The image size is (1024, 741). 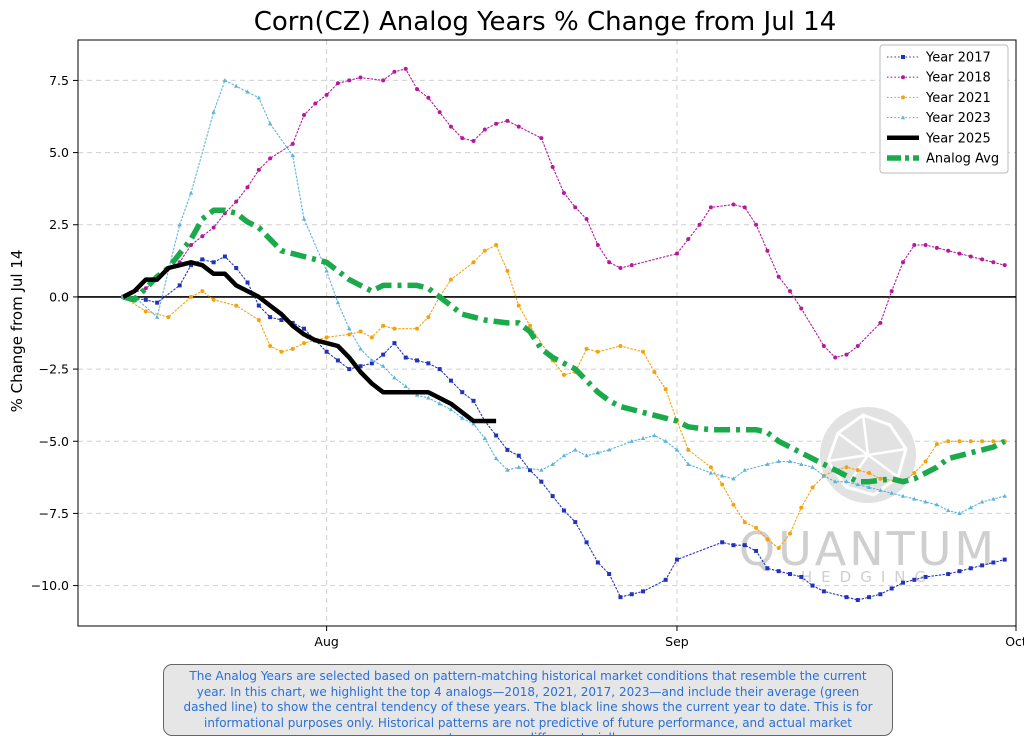 I want to click on legend-item-year-2025: Year 2025, so click(x=939, y=138).